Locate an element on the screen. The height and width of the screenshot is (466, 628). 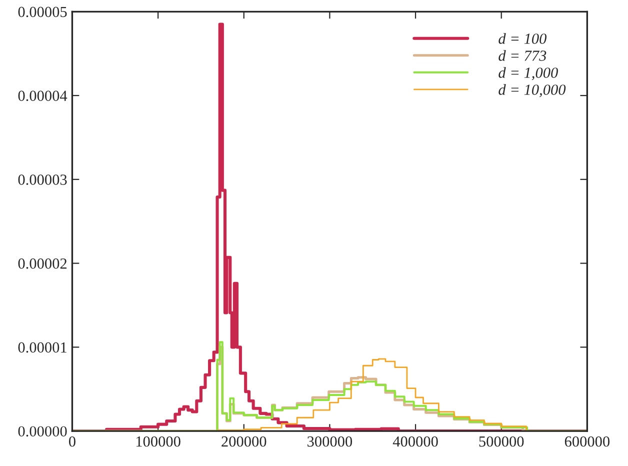
y-tick-label: 0.00005 is located at coordinates (42, 12).